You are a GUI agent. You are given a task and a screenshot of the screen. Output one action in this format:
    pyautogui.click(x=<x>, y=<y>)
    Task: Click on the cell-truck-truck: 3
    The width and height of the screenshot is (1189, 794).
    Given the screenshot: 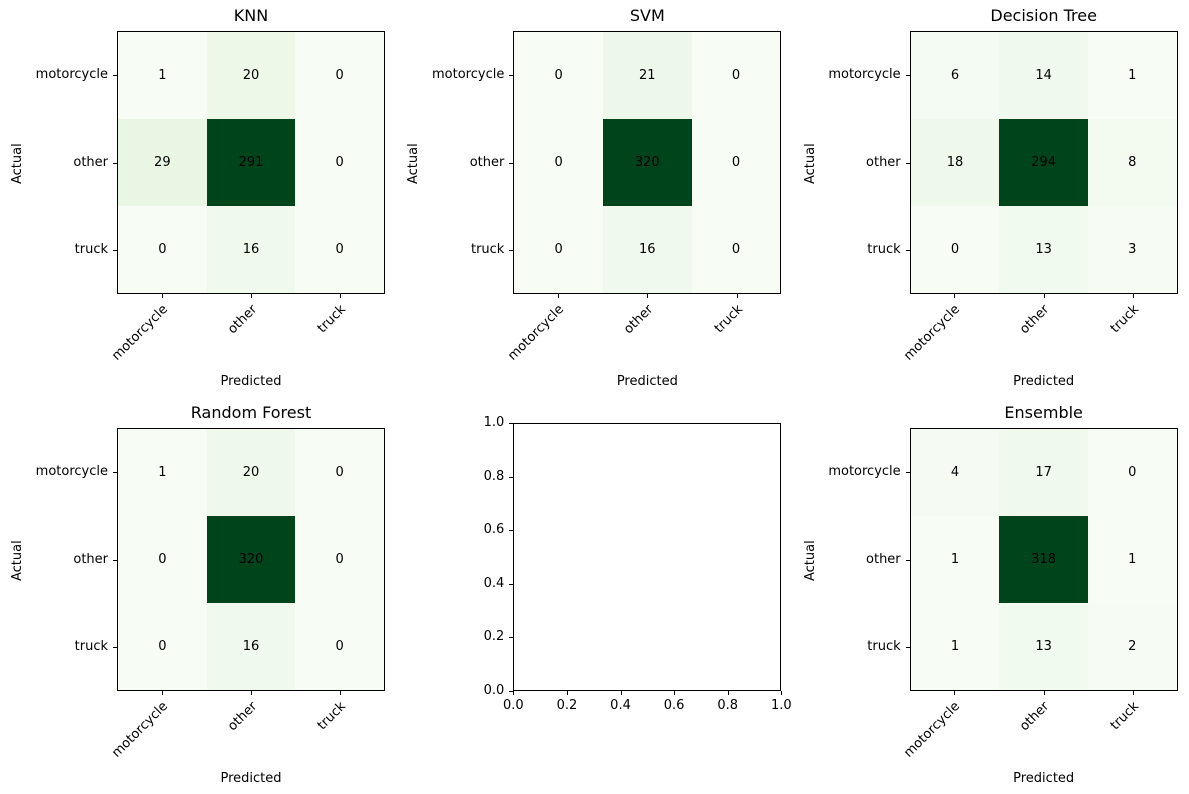 What is the action you would take?
    pyautogui.click(x=1132, y=249)
    